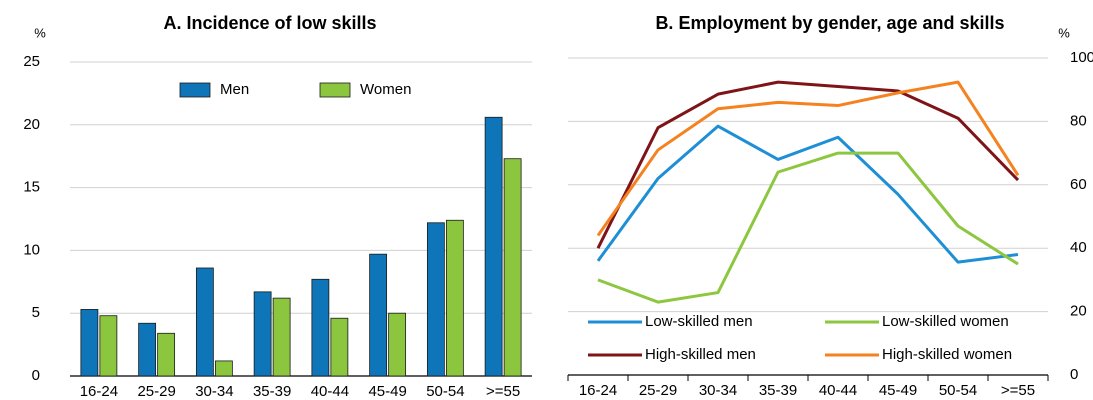 This screenshot has width=1093, height=400. I want to click on y-tick-label: 40, so click(1078, 247).